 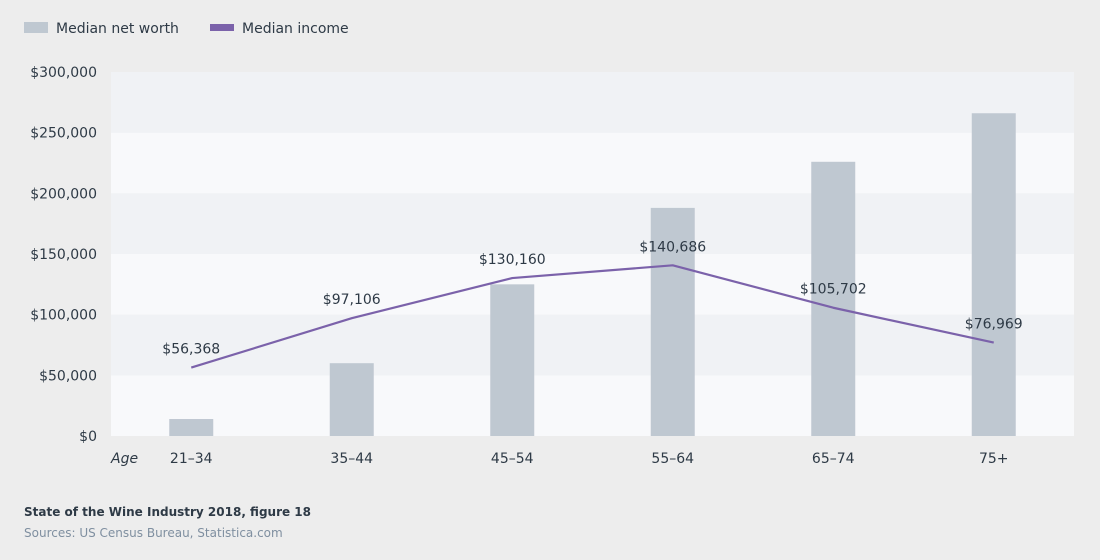 I want to click on y-tick-label: $0, so click(x=88, y=437).